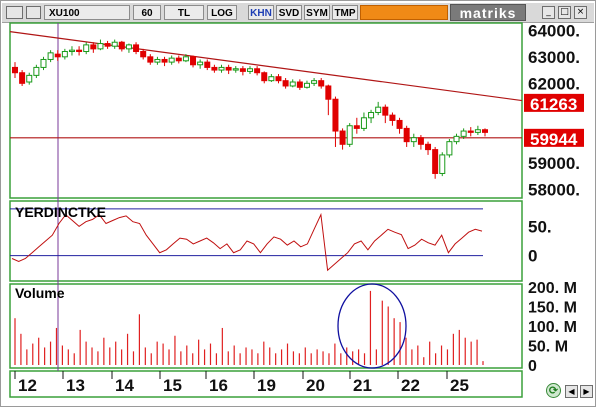 The width and height of the screenshot is (596, 407). I want to click on volume-layer, so click(249, 327).